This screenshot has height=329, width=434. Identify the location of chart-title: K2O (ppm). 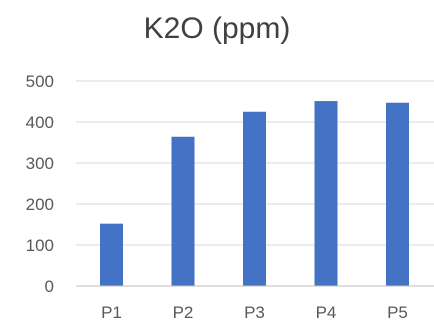
(217, 28).